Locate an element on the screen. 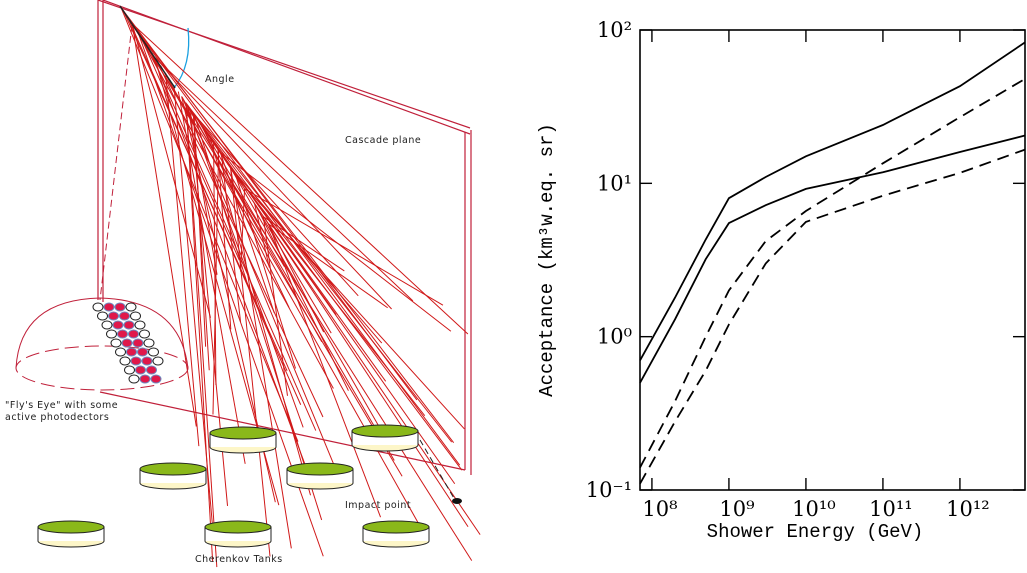  label: Impact point is located at coordinates (378, 505).